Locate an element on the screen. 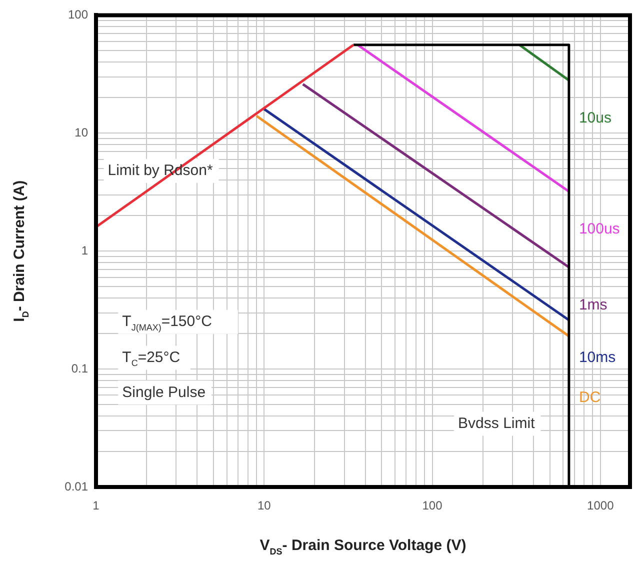  text: 10ms is located at coordinates (597, 357).